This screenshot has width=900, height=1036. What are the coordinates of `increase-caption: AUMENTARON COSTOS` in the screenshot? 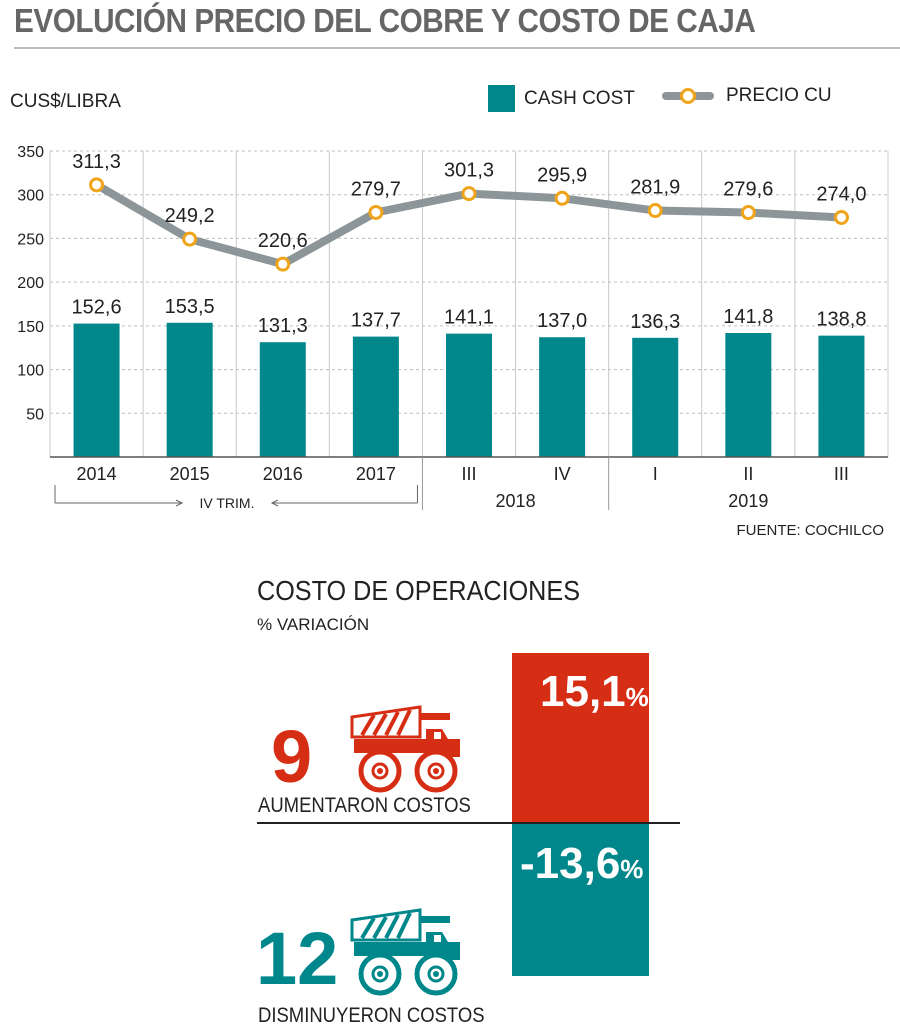 It's located at (364, 805).